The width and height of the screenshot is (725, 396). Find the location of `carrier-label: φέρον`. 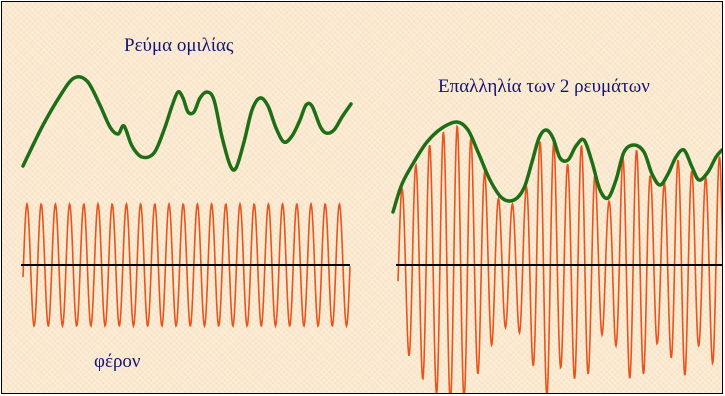

carrier-label: φέρον is located at coordinates (117, 361).